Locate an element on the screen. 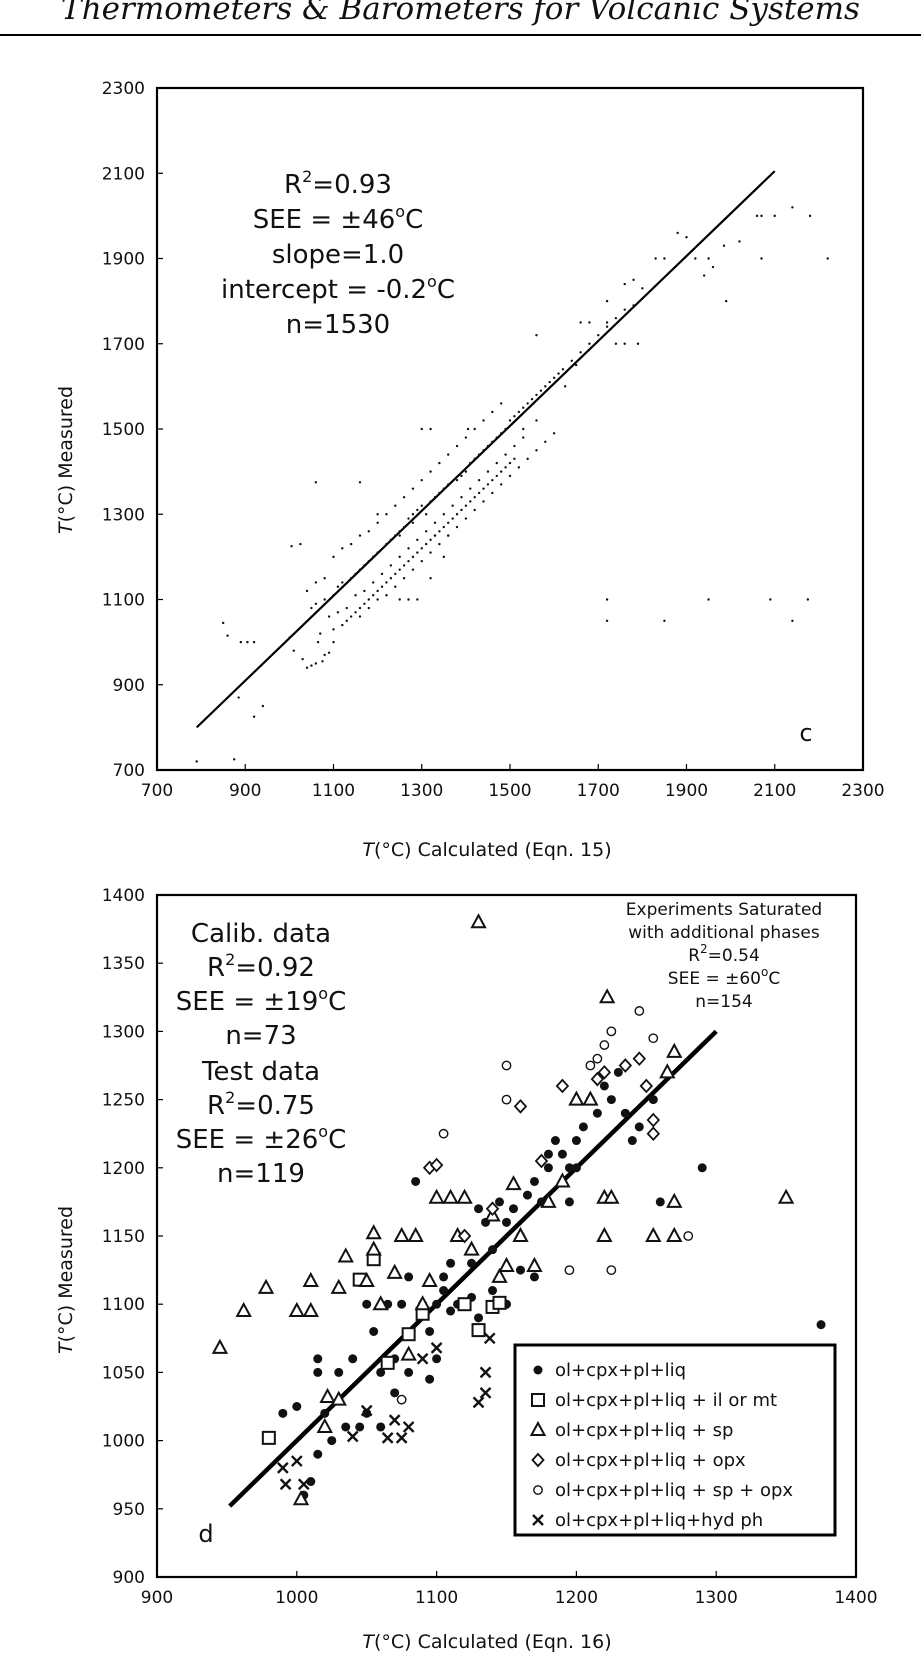 This screenshot has width=921, height=1660. y-tick-label: 1200 is located at coordinates (123, 1169).